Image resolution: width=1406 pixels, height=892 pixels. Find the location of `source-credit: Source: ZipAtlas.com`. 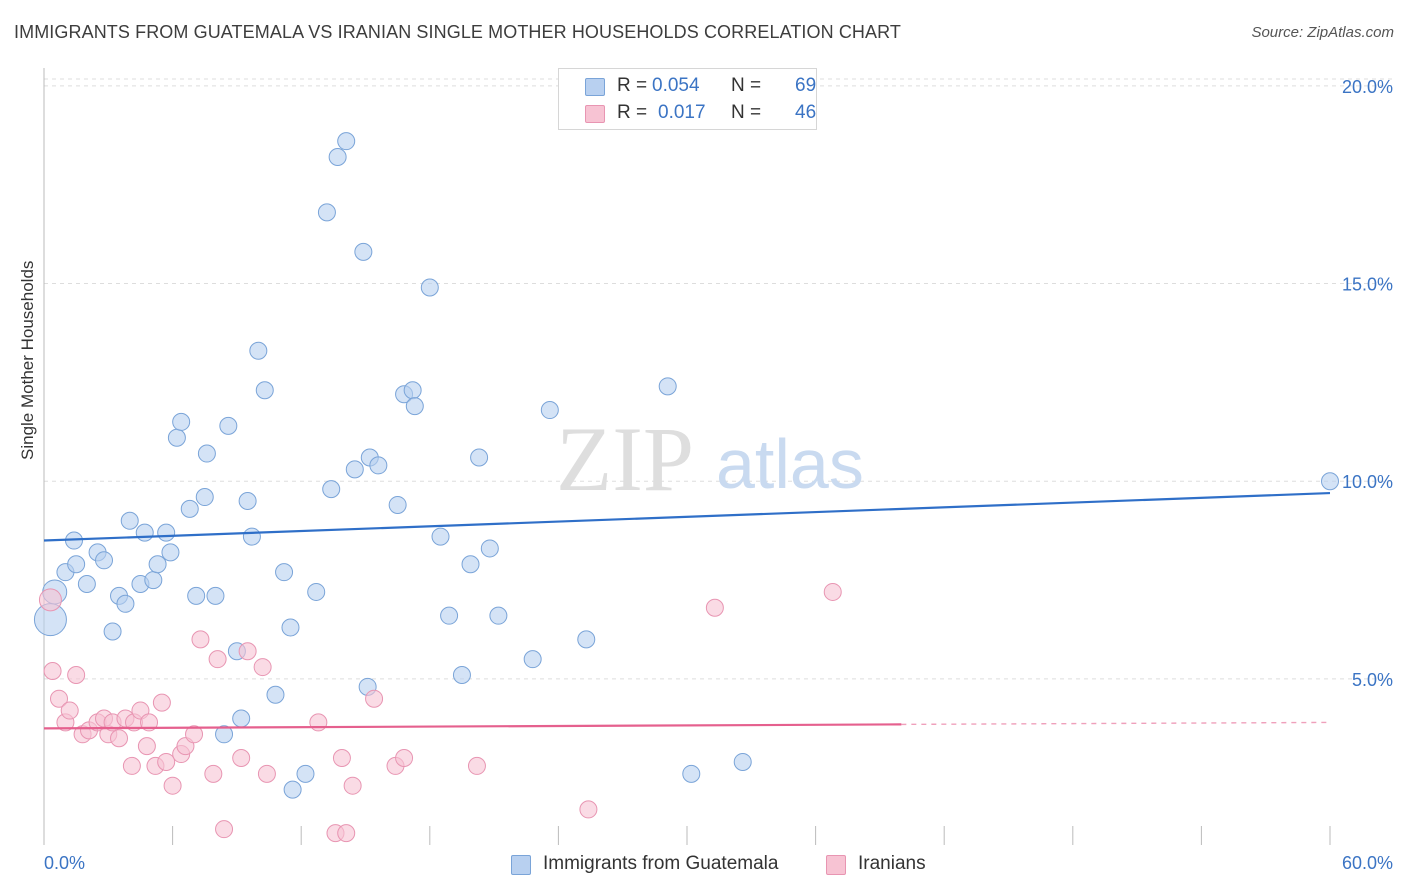

source-credit: Source: ZipAtlas.com is located at coordinates (1322, 32).